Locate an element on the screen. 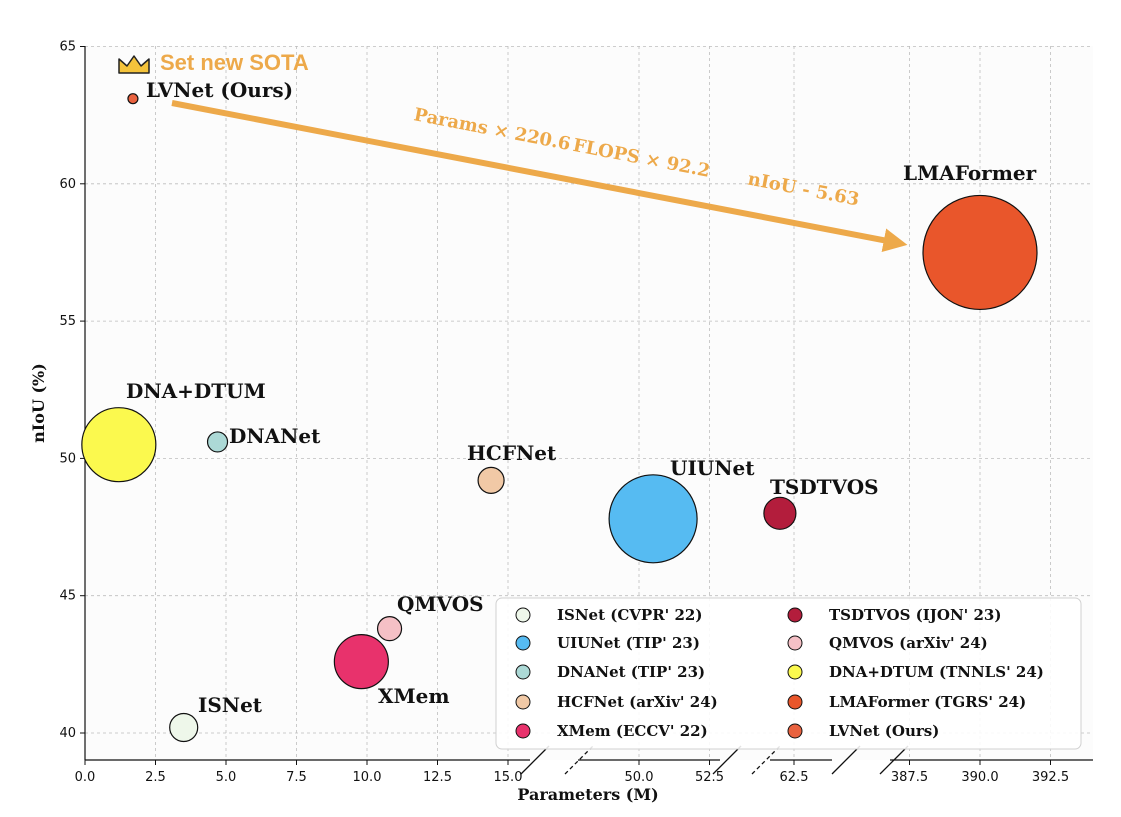  point-label: HCFNet is located at coordinates (512, 453).